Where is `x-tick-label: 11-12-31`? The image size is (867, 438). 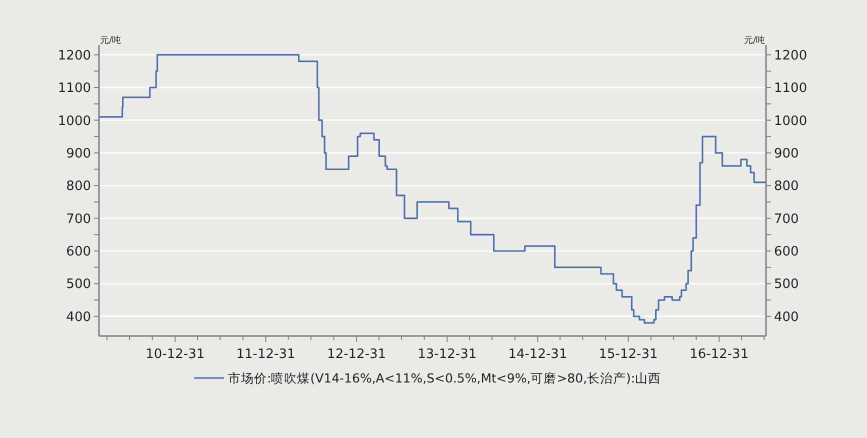
x-tick-label: 11-12-31 is located at coordinates (266, 354).